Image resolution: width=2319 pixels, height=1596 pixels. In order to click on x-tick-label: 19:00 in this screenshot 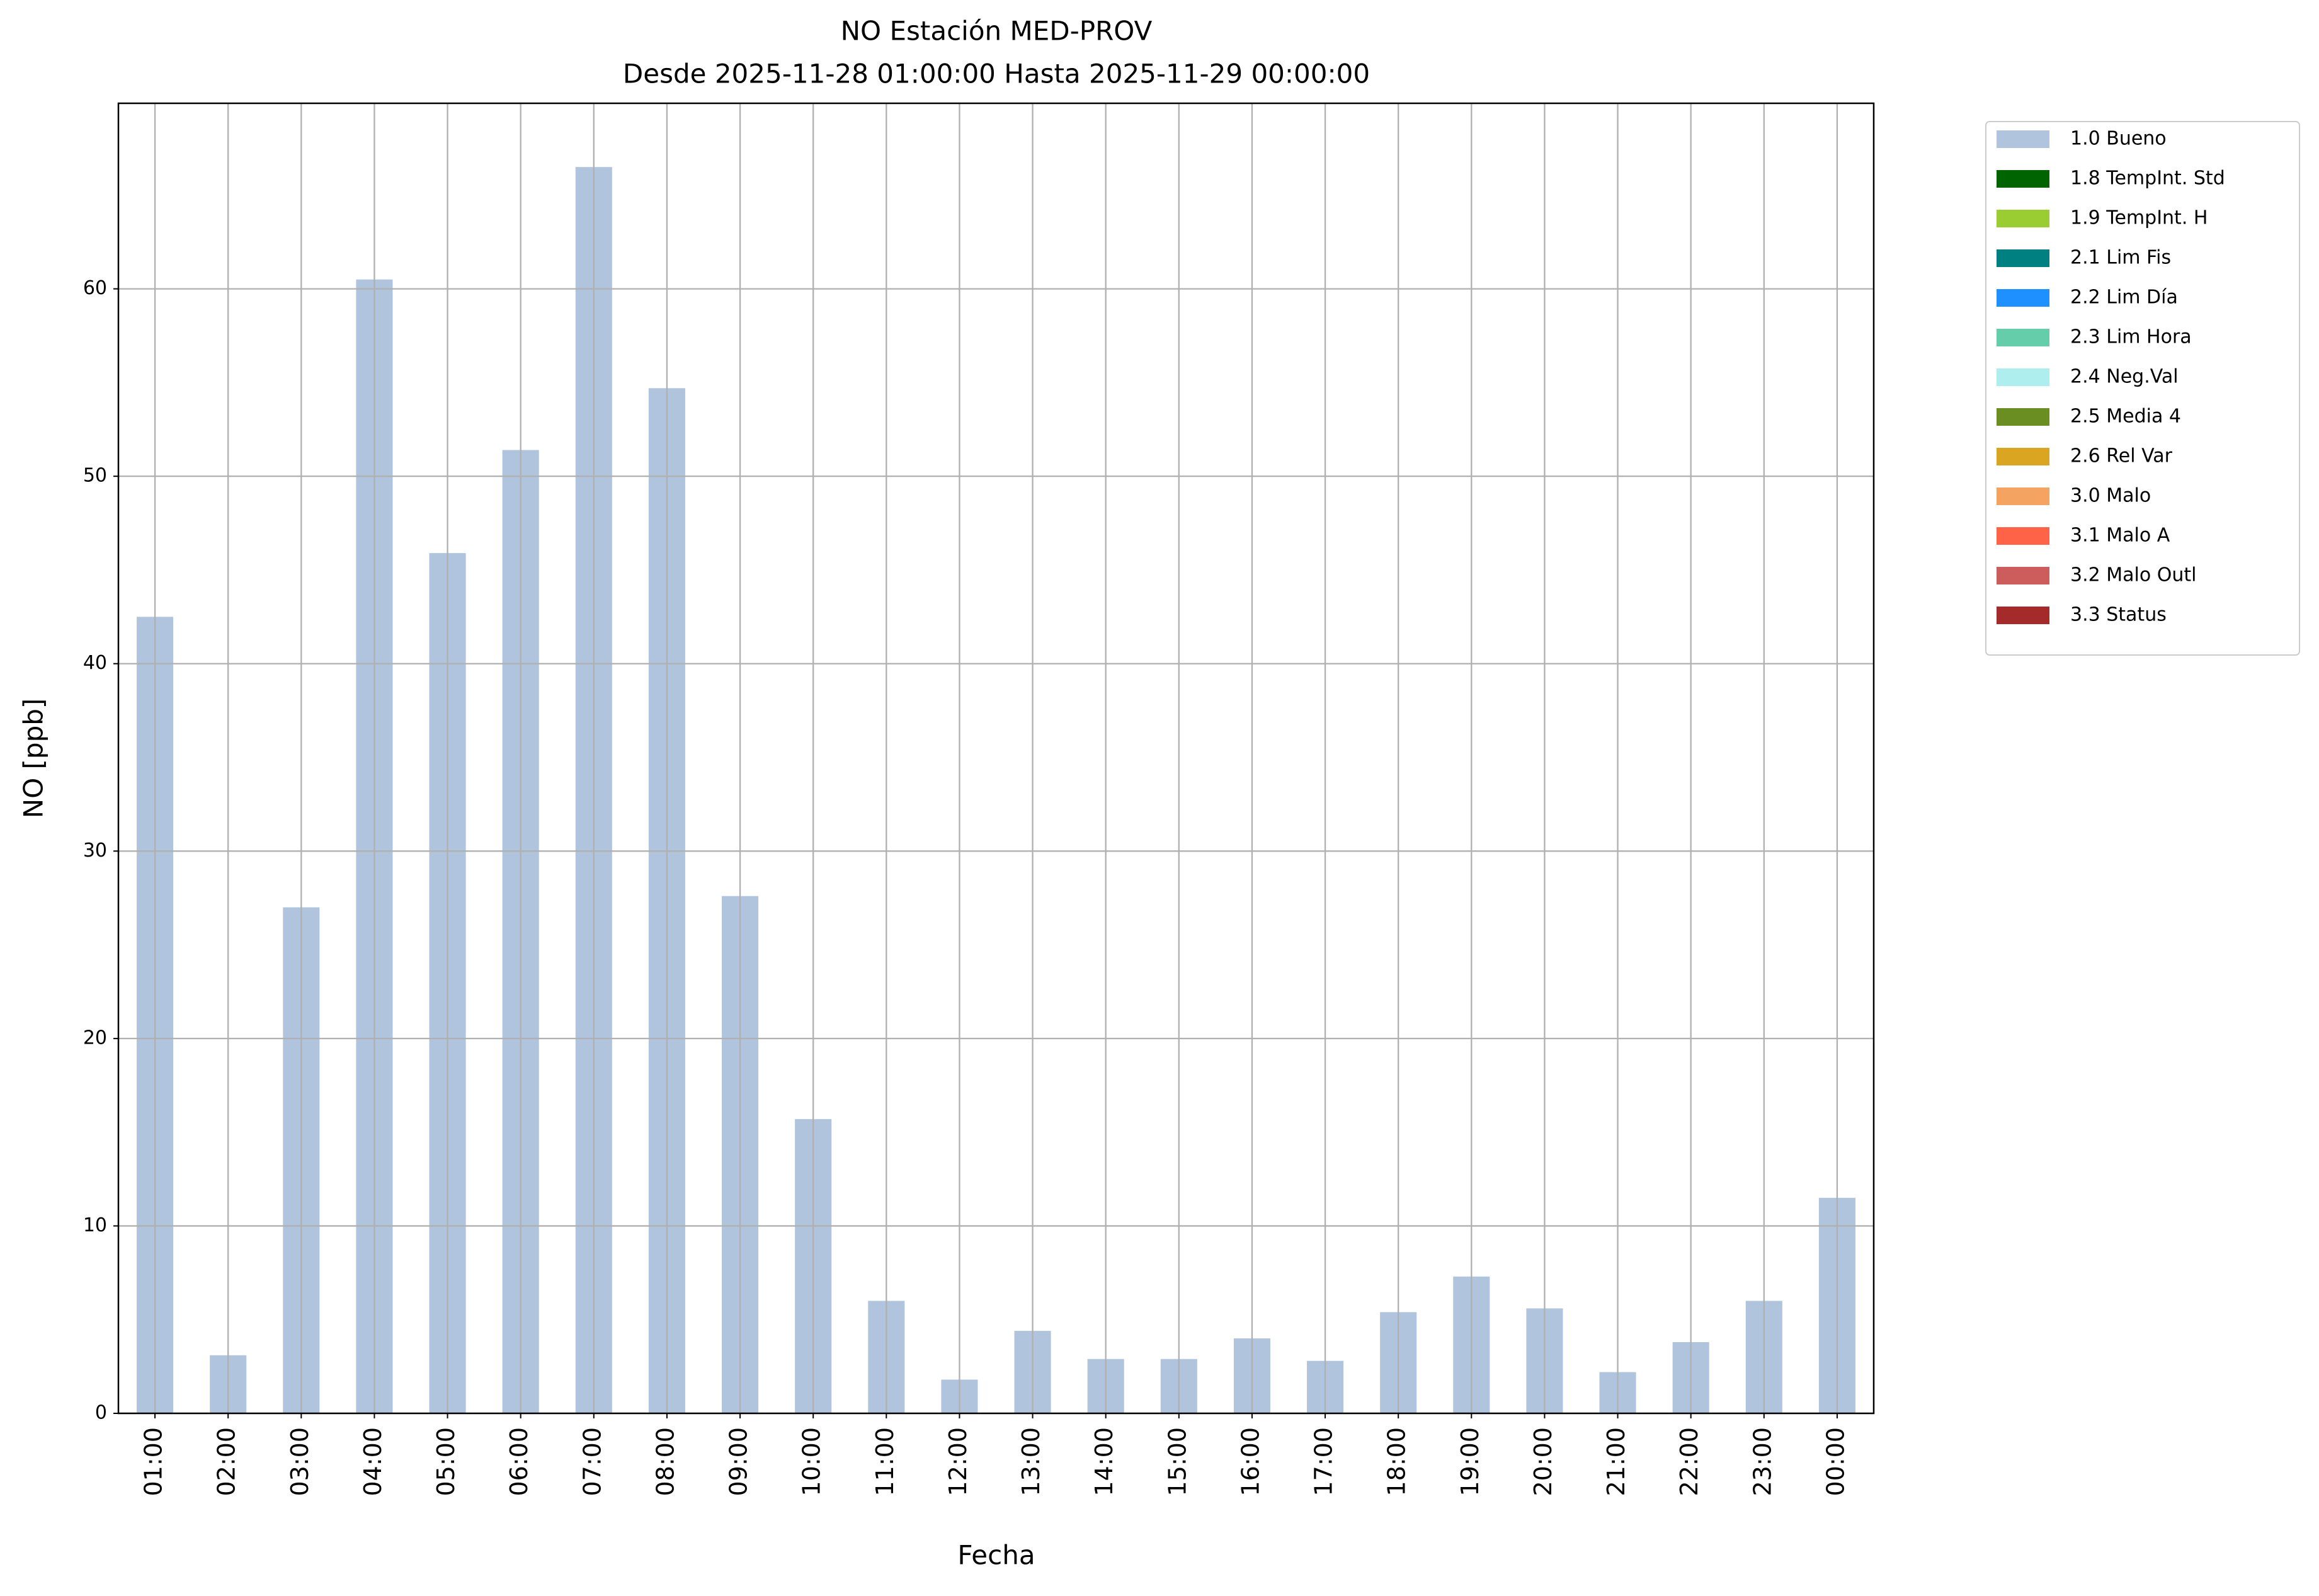, I will do `click(1470, 1461)`.